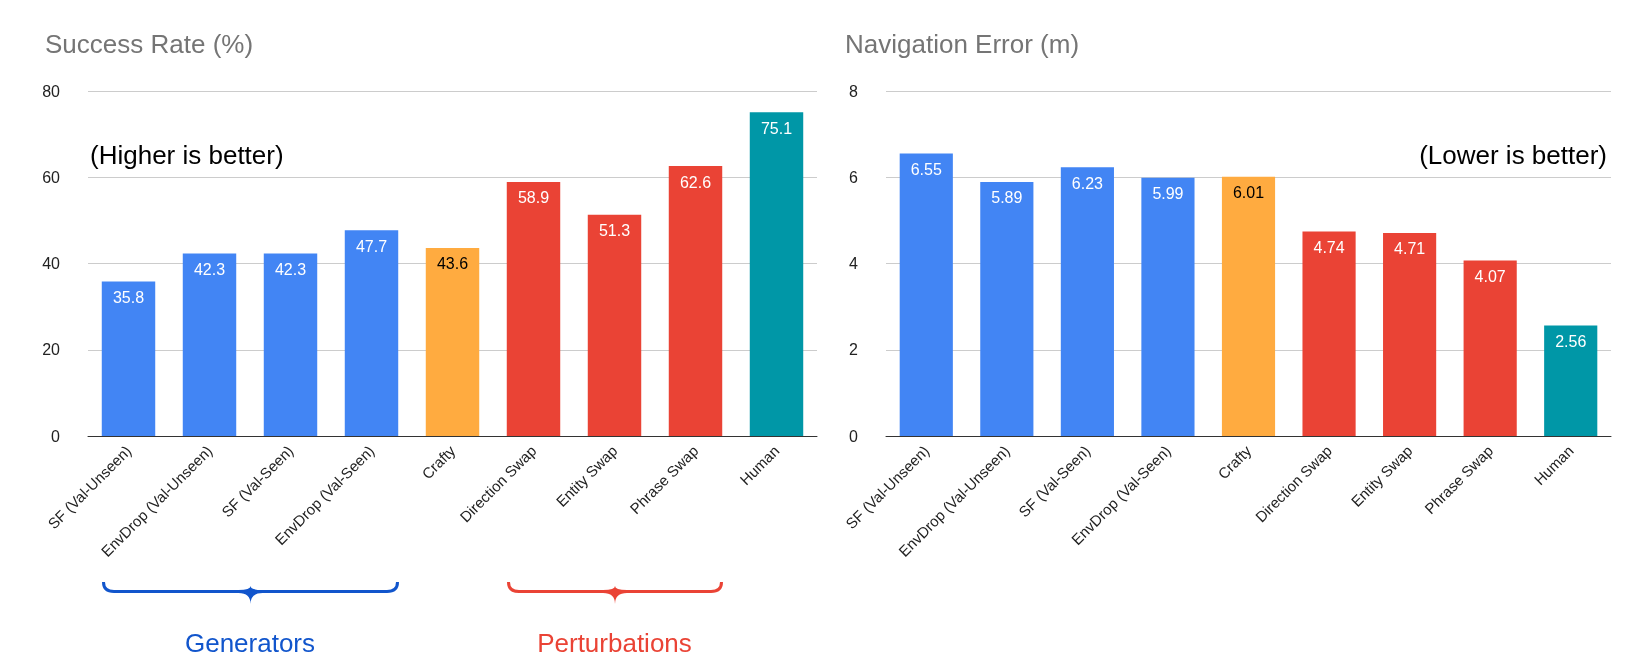 The height and width of the screenshot is (664, 1625). What do you see at coordinates (614, 231) in the screenshot?
I see `data-label: 51.3` at bounding box center [614, 231].